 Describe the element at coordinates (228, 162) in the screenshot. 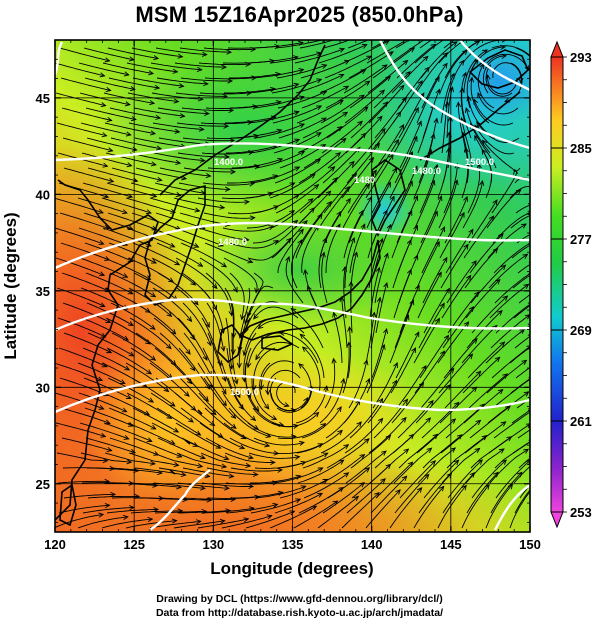

I see `contour-label: 1400.0` at that location.